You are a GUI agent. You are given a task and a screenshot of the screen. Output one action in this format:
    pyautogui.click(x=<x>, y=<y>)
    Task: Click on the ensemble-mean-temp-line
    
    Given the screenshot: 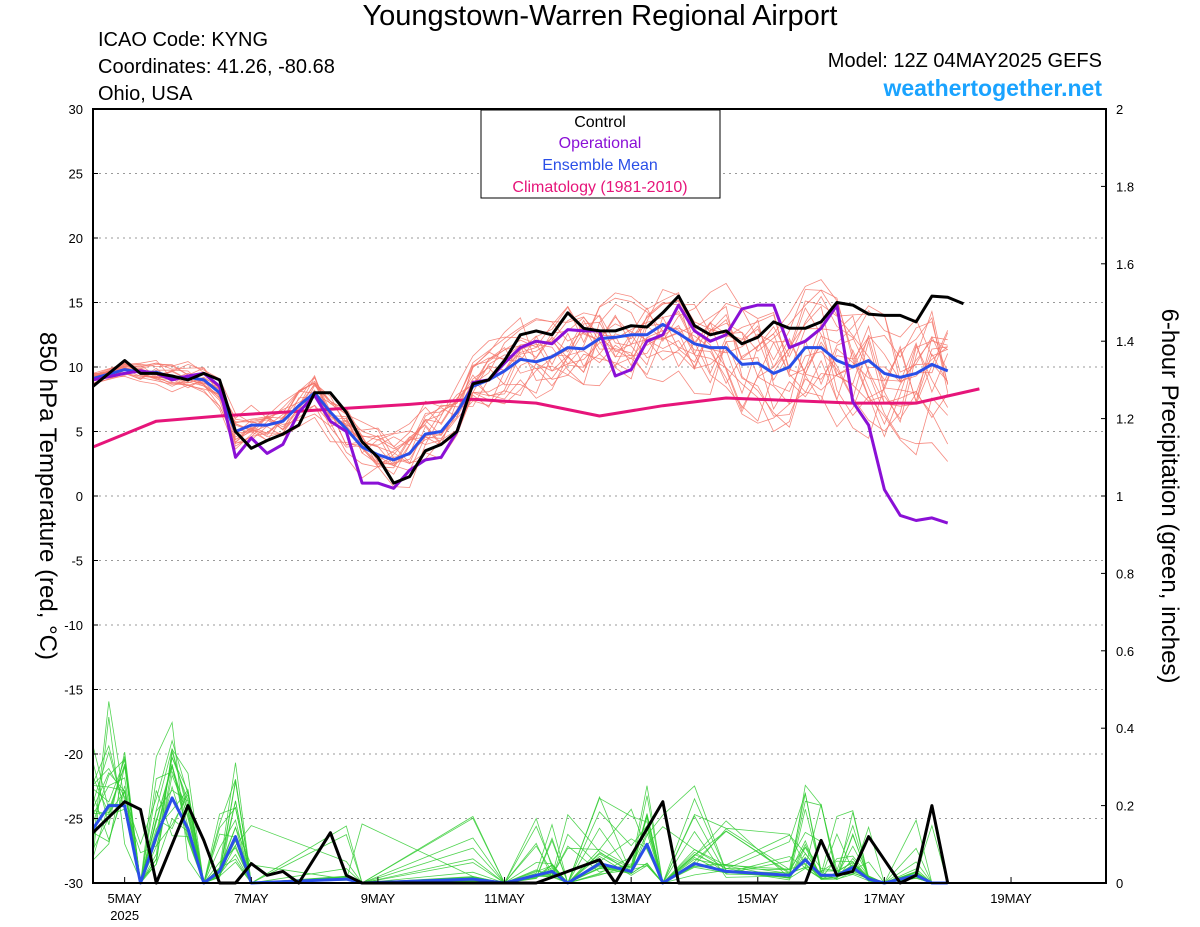 What is the action you would take?
    pyautogui.click(x=520, y=392)
    